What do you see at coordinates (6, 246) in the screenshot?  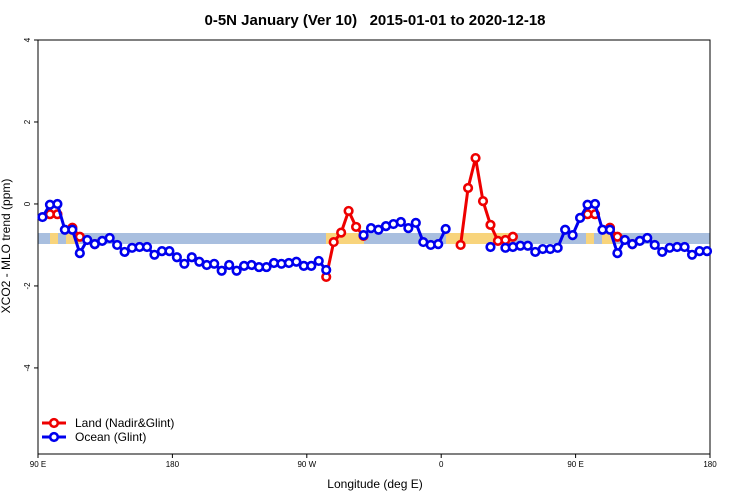 I see `y-axis-label: XCO2 - MLO trend (ppm)` at bounding box center [6, 246].